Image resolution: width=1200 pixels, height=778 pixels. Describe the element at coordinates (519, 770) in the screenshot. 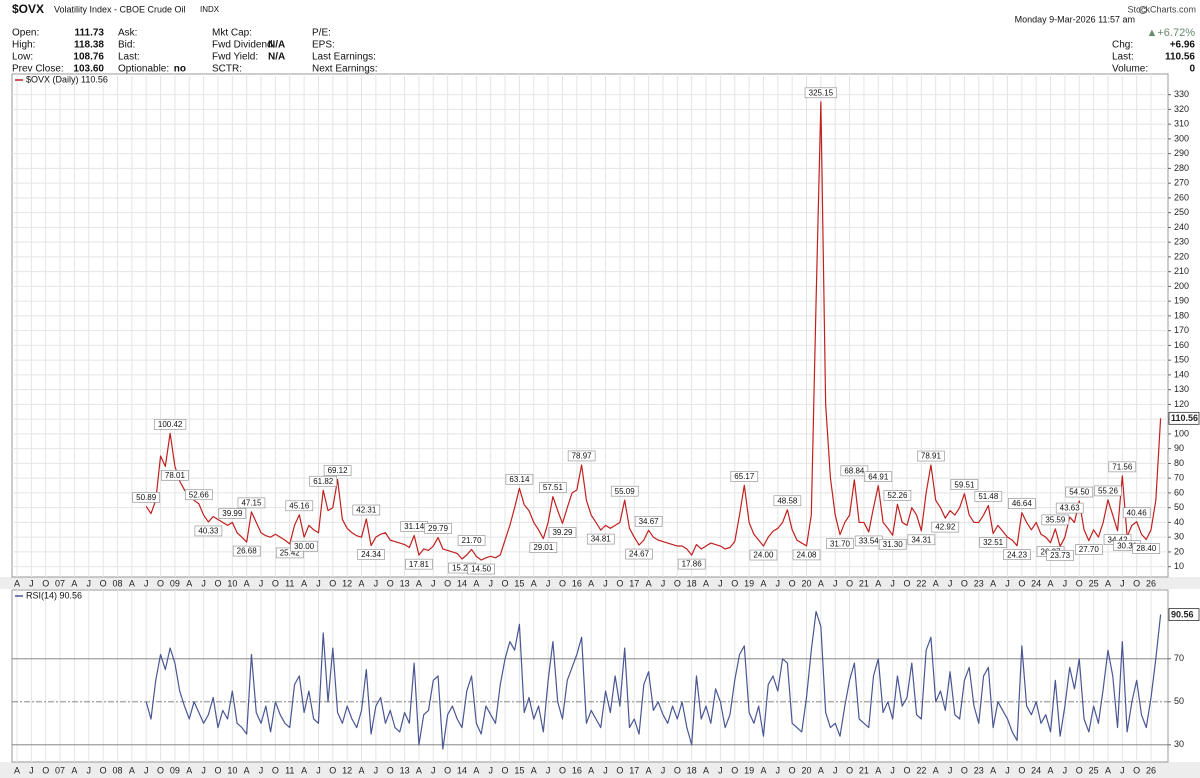

I see `x-tick-label: 15` at that location.